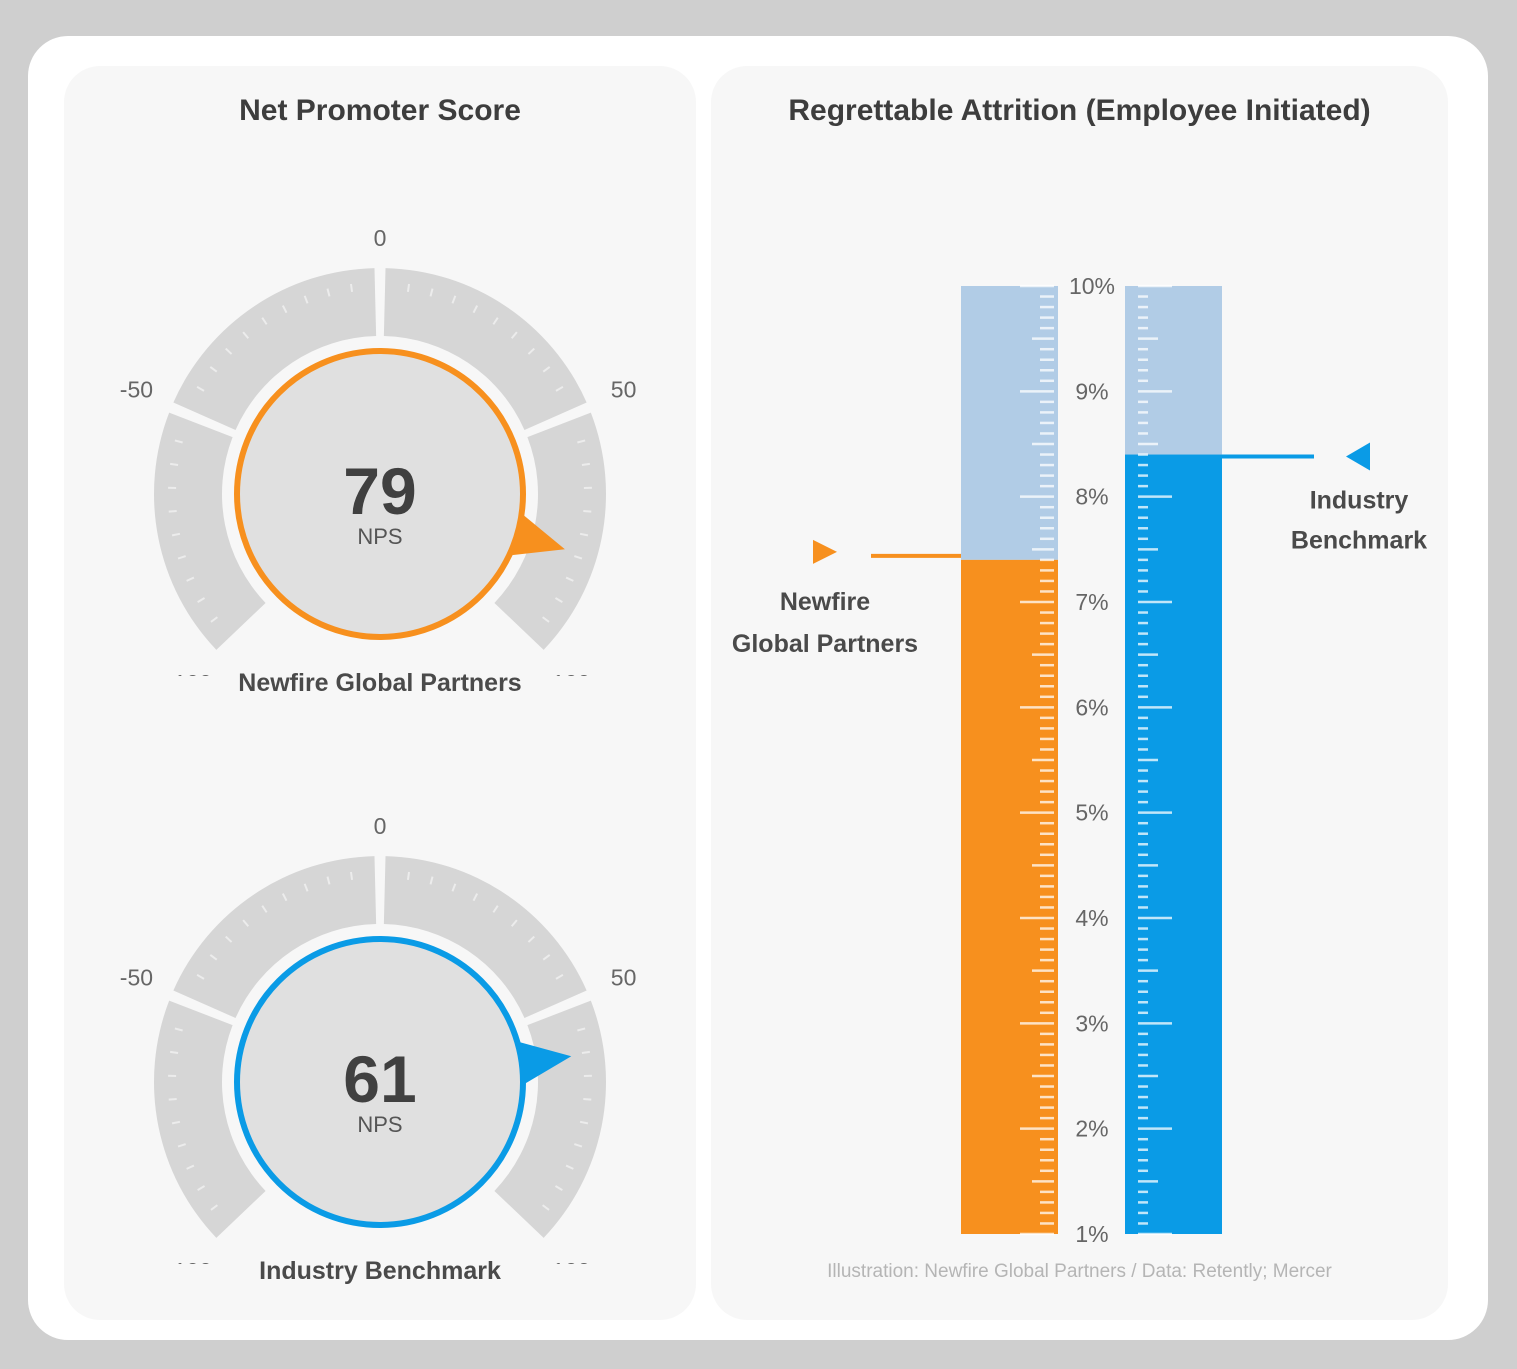 The height and width of the screenshot is (1369, 1517). I want to click on gauge-ring, so click(380, 494).